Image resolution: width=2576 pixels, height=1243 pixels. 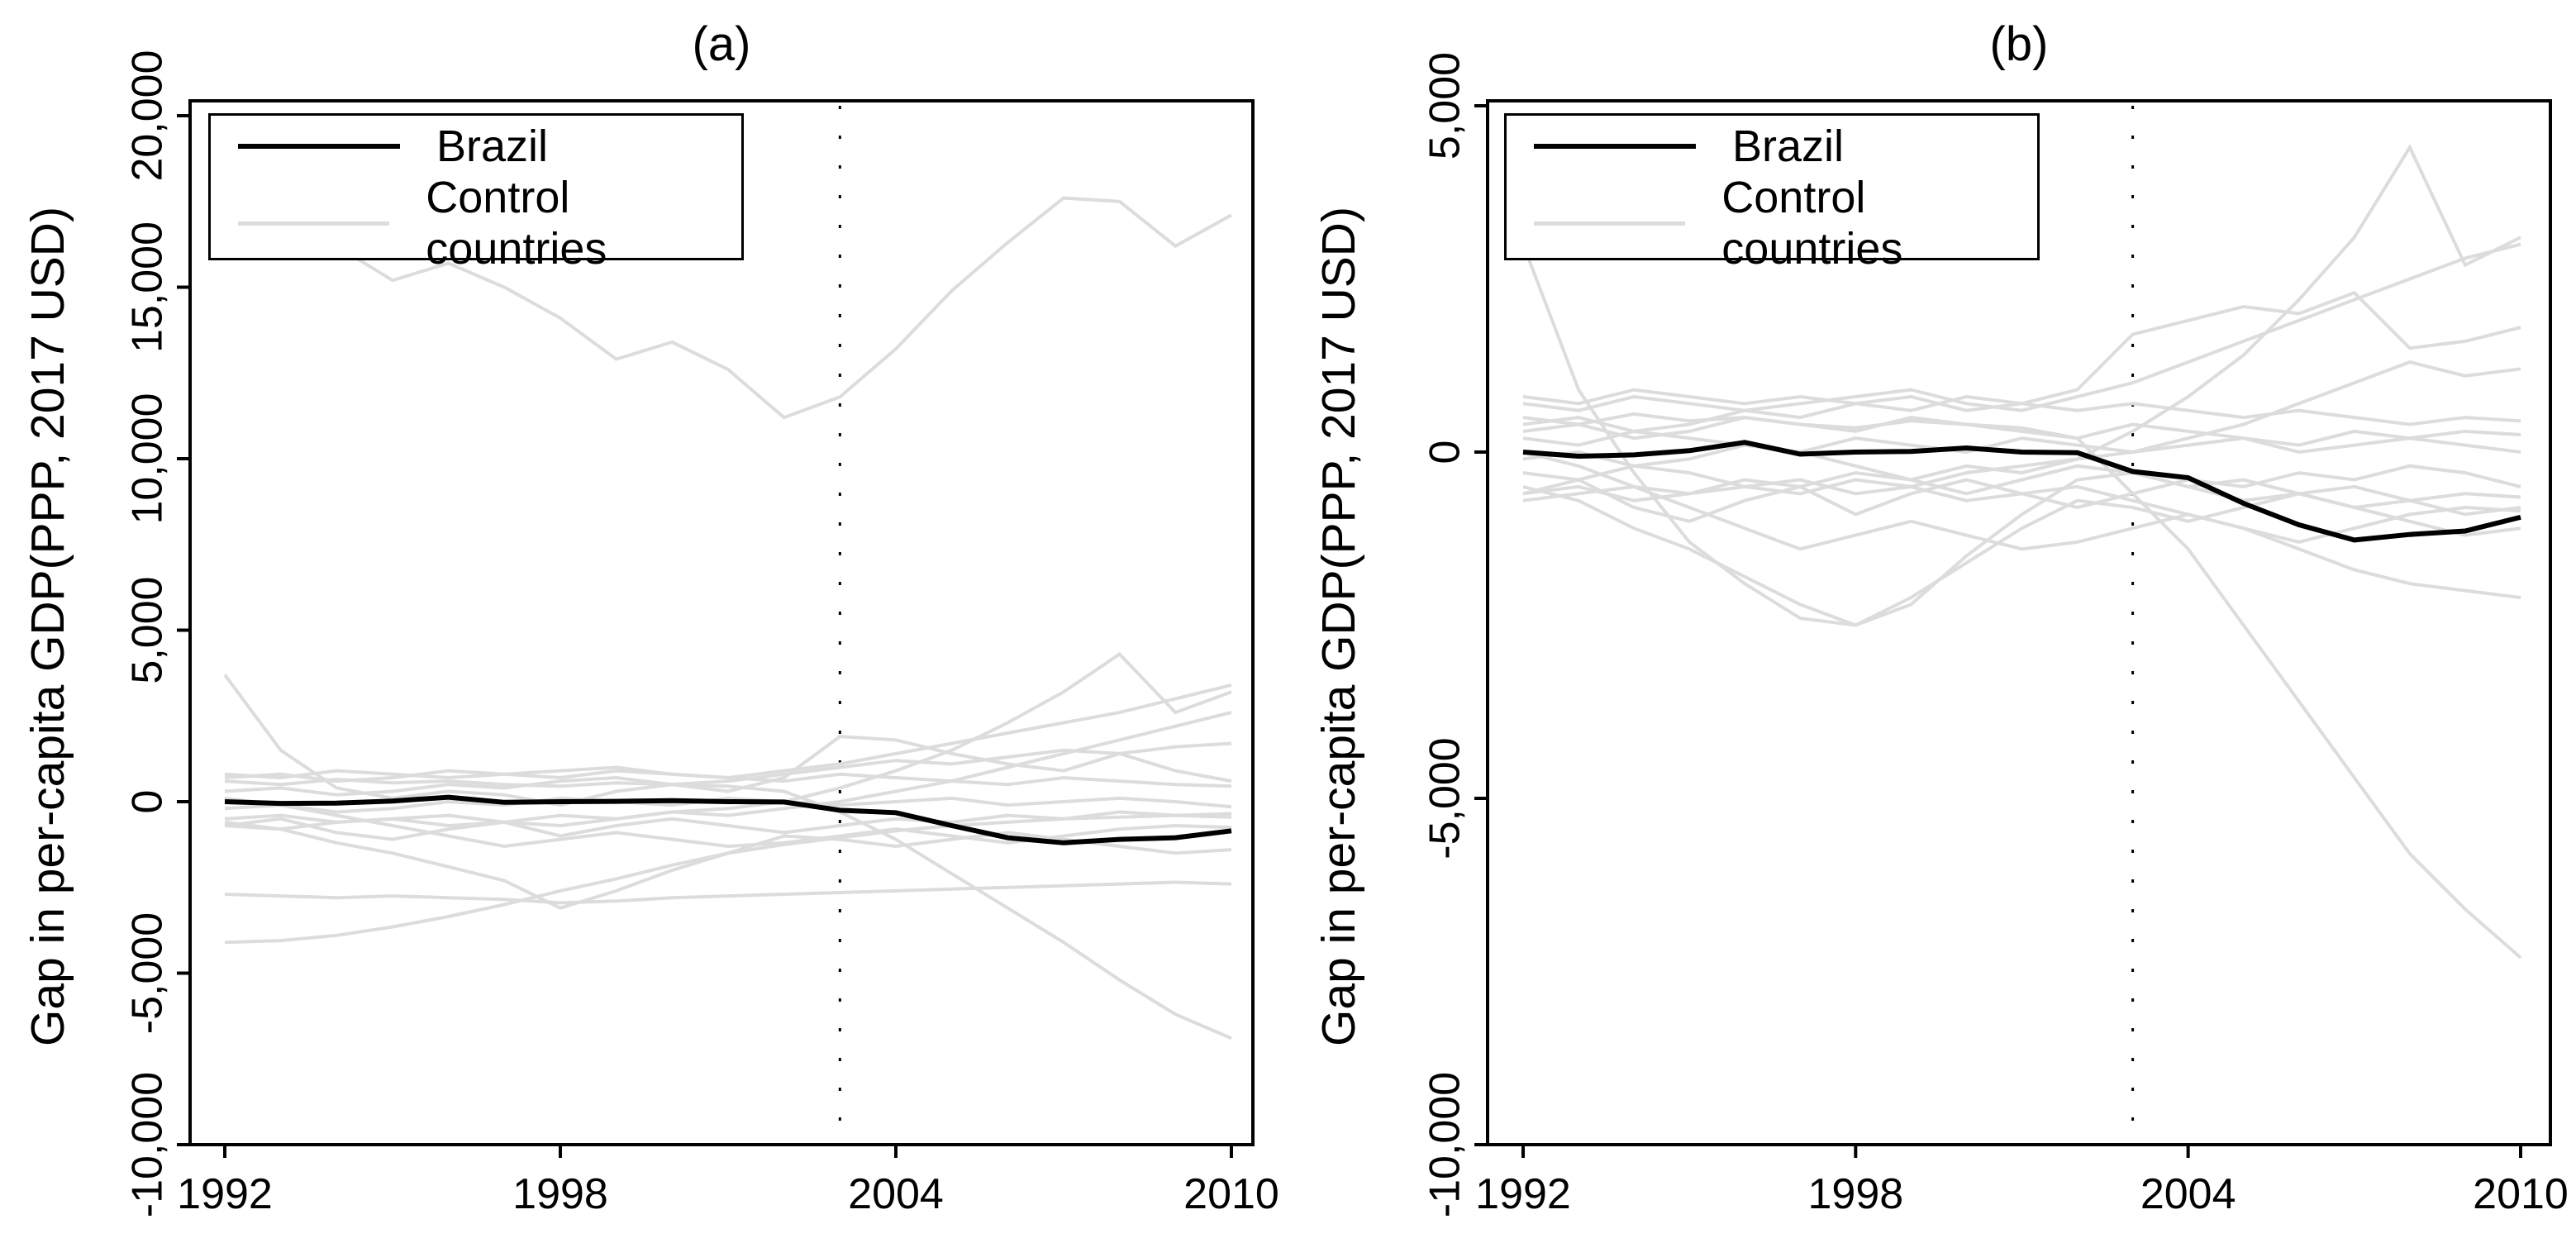 I want to click on y-tick-label: 20,000, so click(x=148, y=115).